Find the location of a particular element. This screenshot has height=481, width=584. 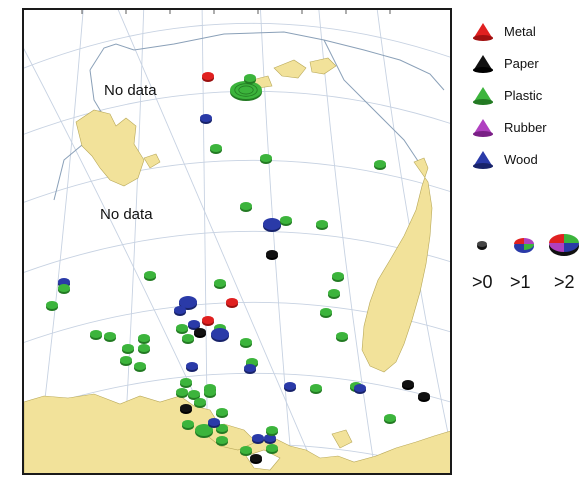

legend-item-metal: Metal is located at coordinates (504, 31).